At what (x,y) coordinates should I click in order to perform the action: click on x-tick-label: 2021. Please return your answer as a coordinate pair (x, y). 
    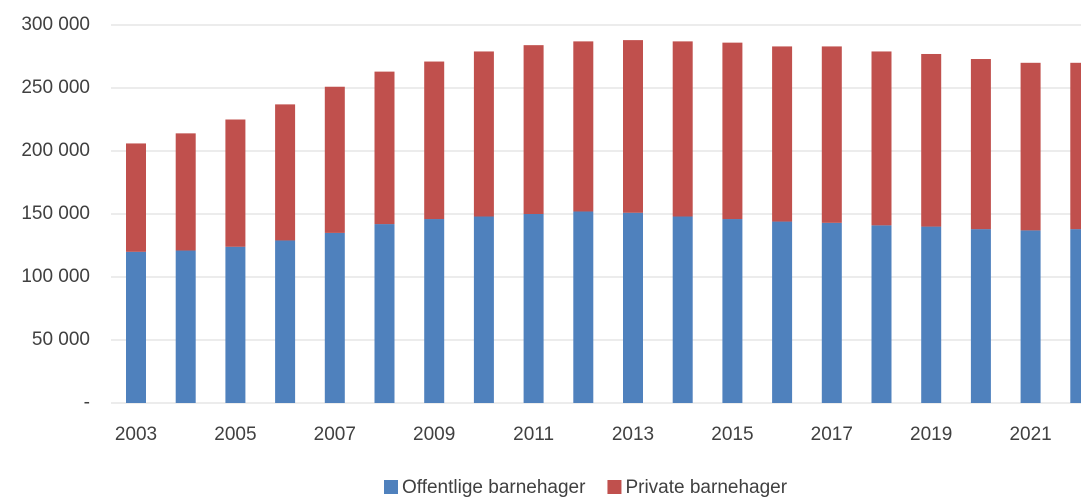
    Looking at the image, I should click on (1030, 434).